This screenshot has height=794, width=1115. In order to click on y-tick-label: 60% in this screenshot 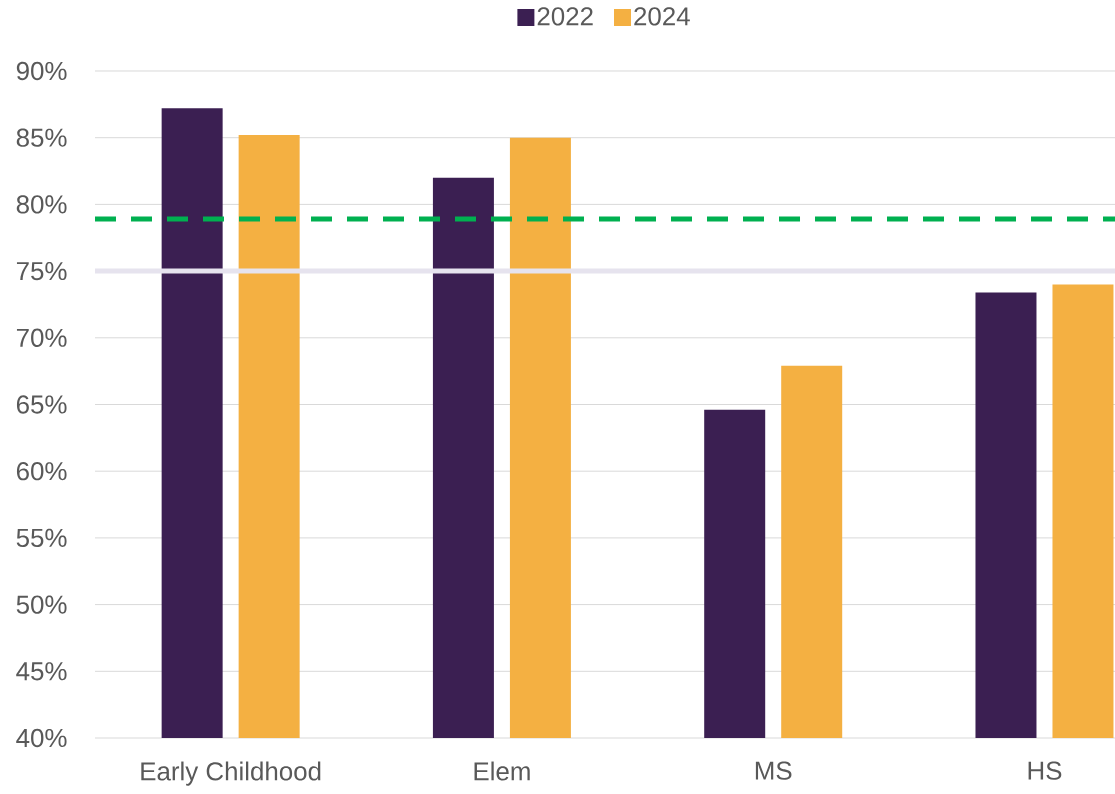, I will do `click(41, 471)`.